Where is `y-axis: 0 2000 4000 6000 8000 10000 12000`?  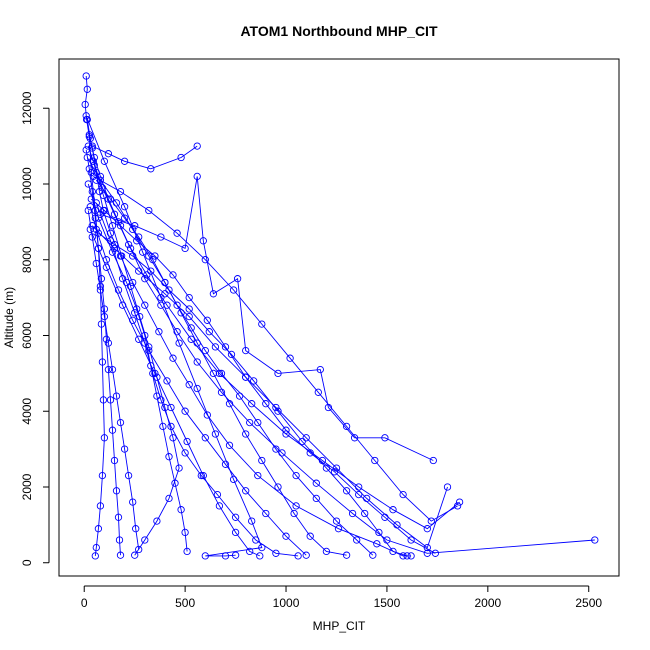 y-axis: 0 2000 4000 6000 8000 10000 12000 is located at coordinates (35, 328).